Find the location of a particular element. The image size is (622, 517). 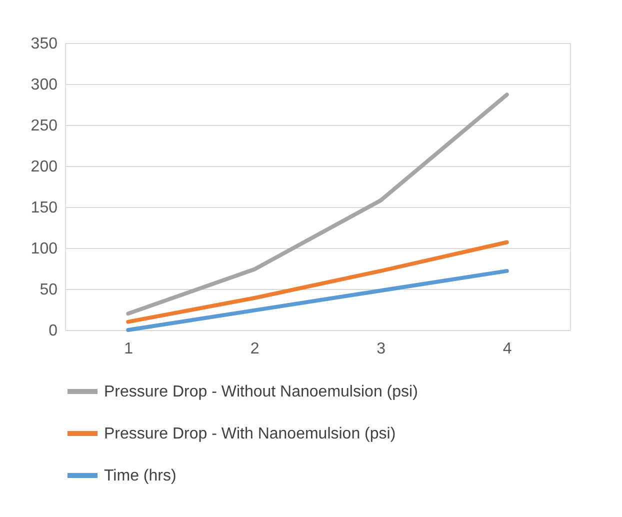

x-tick-label: 3 is located at coordinates (381, 349).